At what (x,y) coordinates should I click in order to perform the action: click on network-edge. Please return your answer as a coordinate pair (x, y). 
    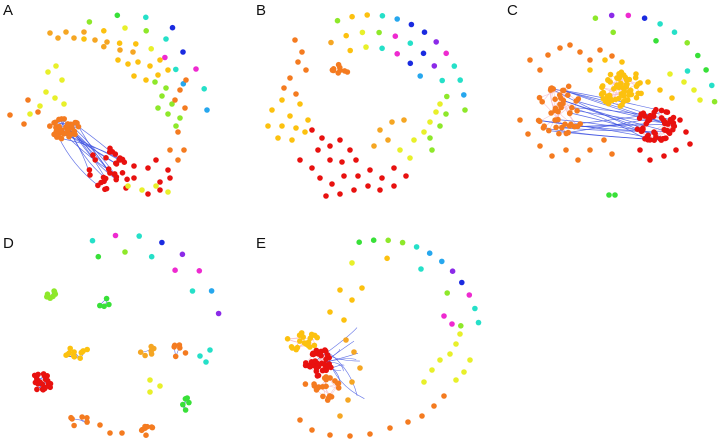
    Looking at the image, I should click on (596, 133).